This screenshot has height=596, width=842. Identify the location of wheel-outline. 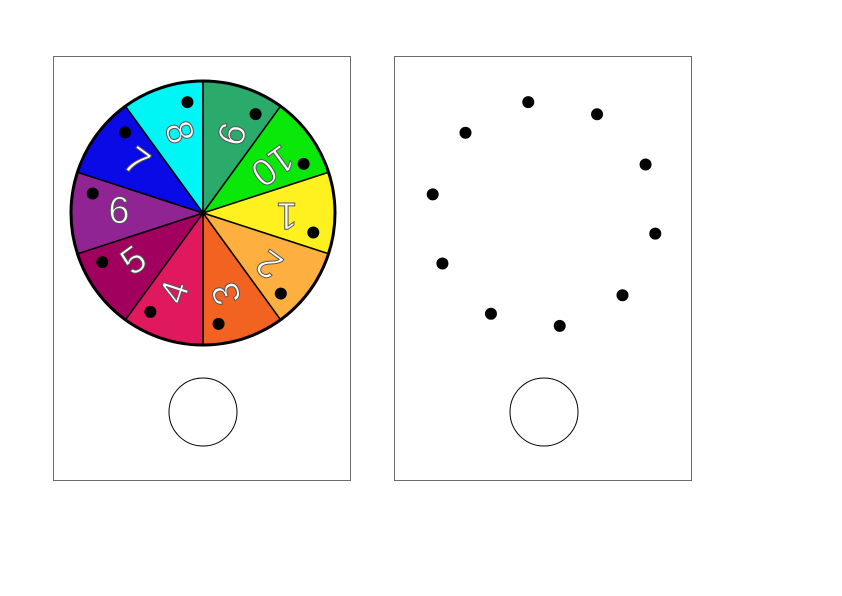
(203, 213).